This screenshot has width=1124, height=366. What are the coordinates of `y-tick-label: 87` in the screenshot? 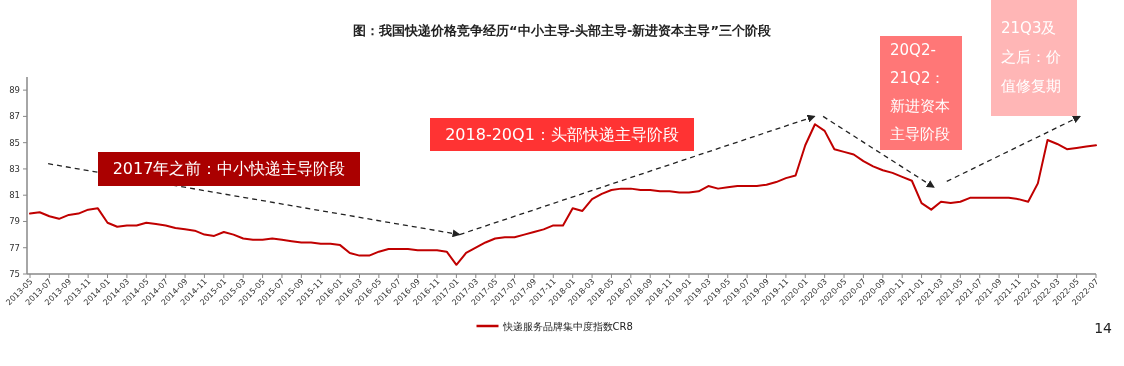 It's located at (14, 116).